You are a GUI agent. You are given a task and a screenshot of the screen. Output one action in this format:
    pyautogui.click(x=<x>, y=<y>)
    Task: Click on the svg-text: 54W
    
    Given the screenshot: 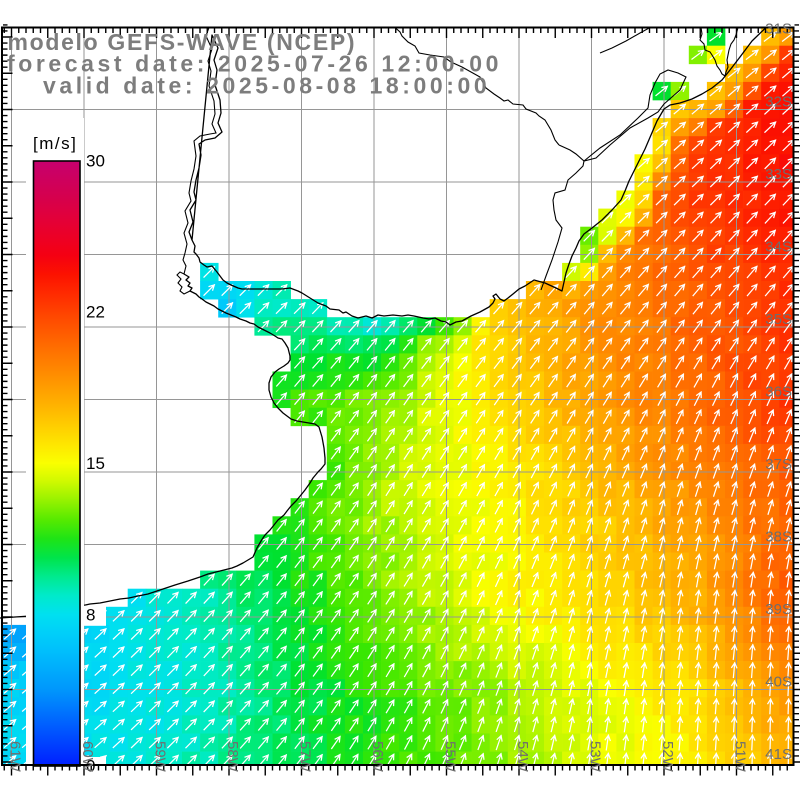 What is the action you would take?
    pyautogui.click(x=522, y=757)
    